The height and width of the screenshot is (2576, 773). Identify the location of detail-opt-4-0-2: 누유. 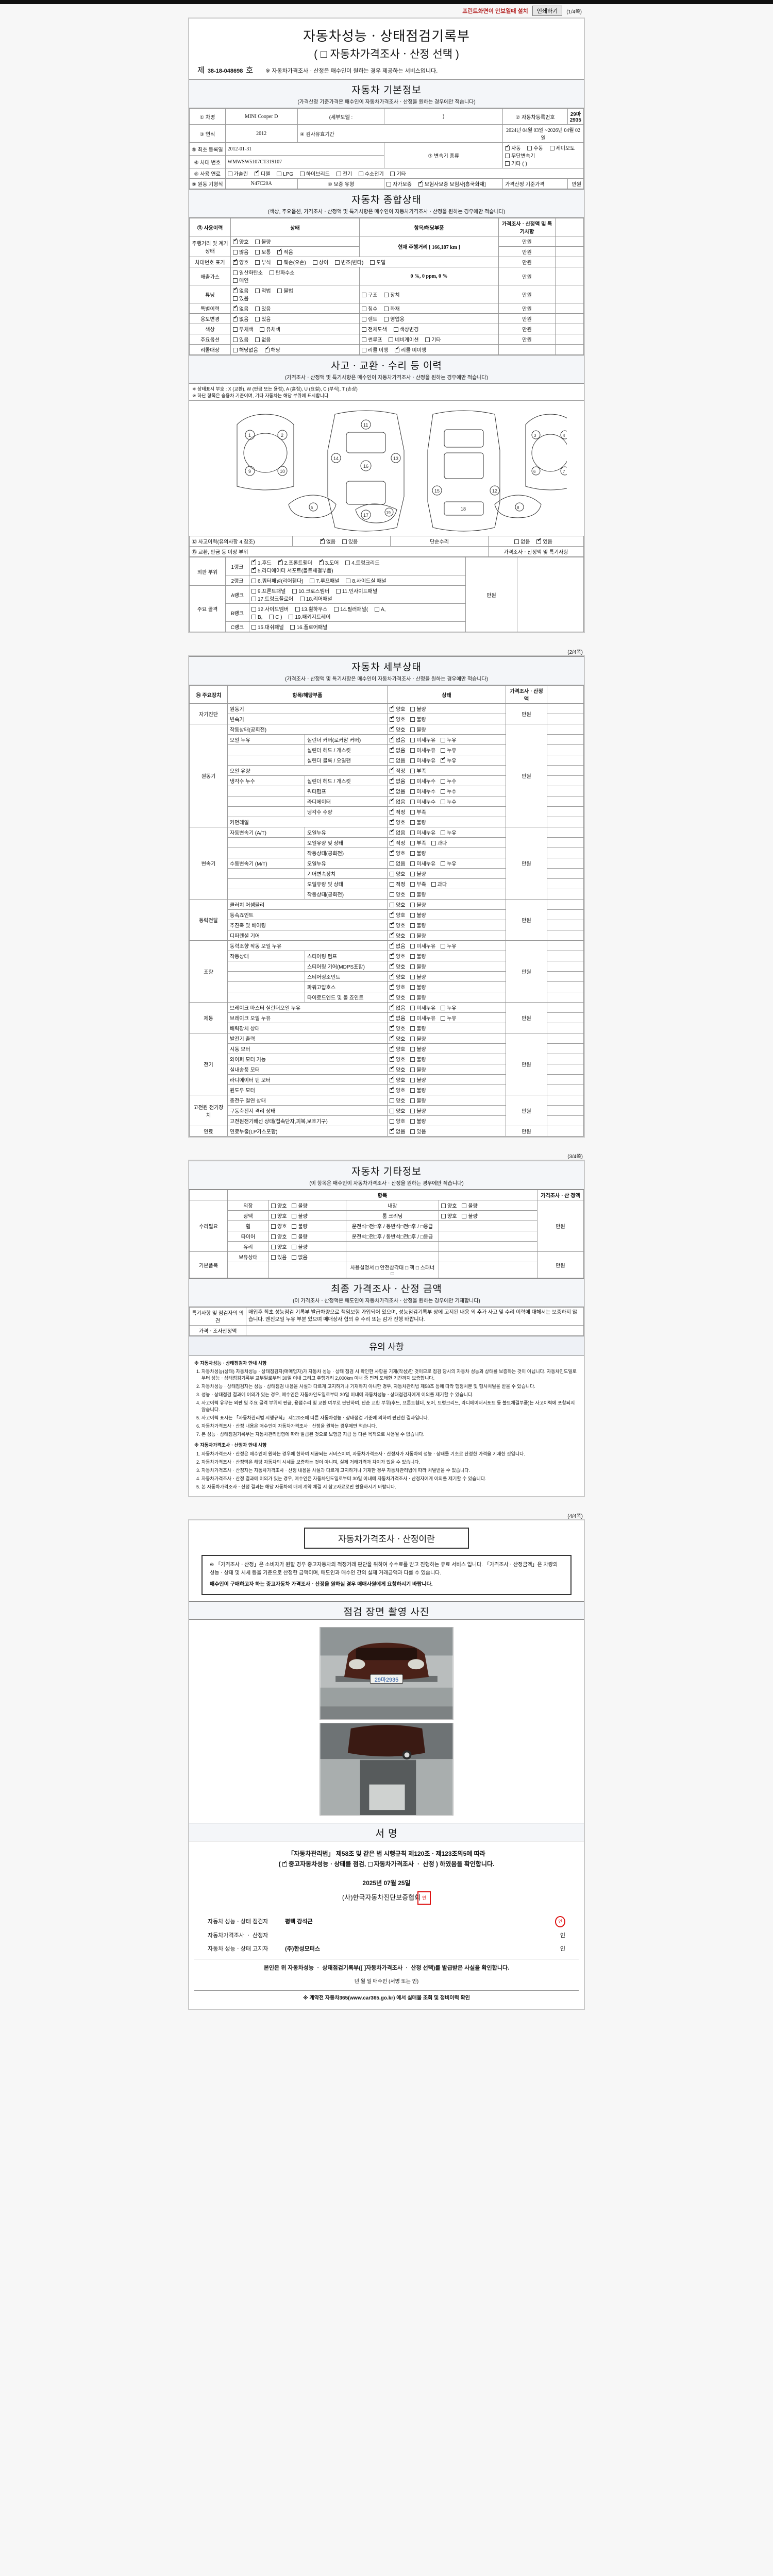
(449, 946).